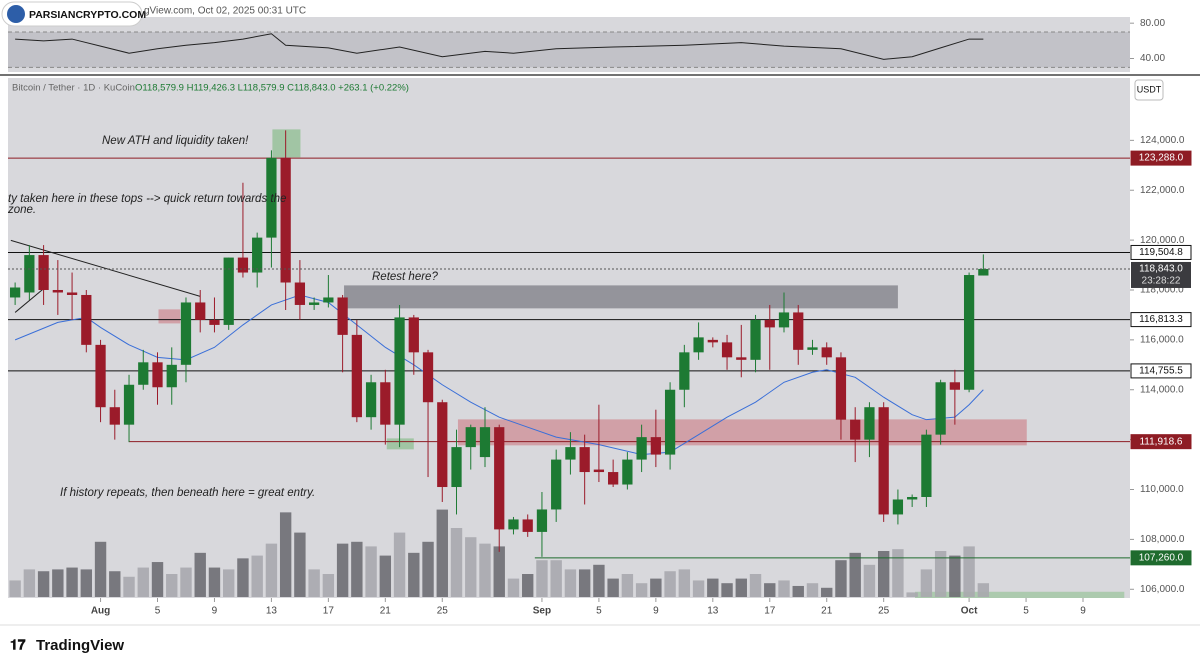 The image size is (1200, 668). I want to click on y-tick-label: 120,000.0, so click(1162, 240).